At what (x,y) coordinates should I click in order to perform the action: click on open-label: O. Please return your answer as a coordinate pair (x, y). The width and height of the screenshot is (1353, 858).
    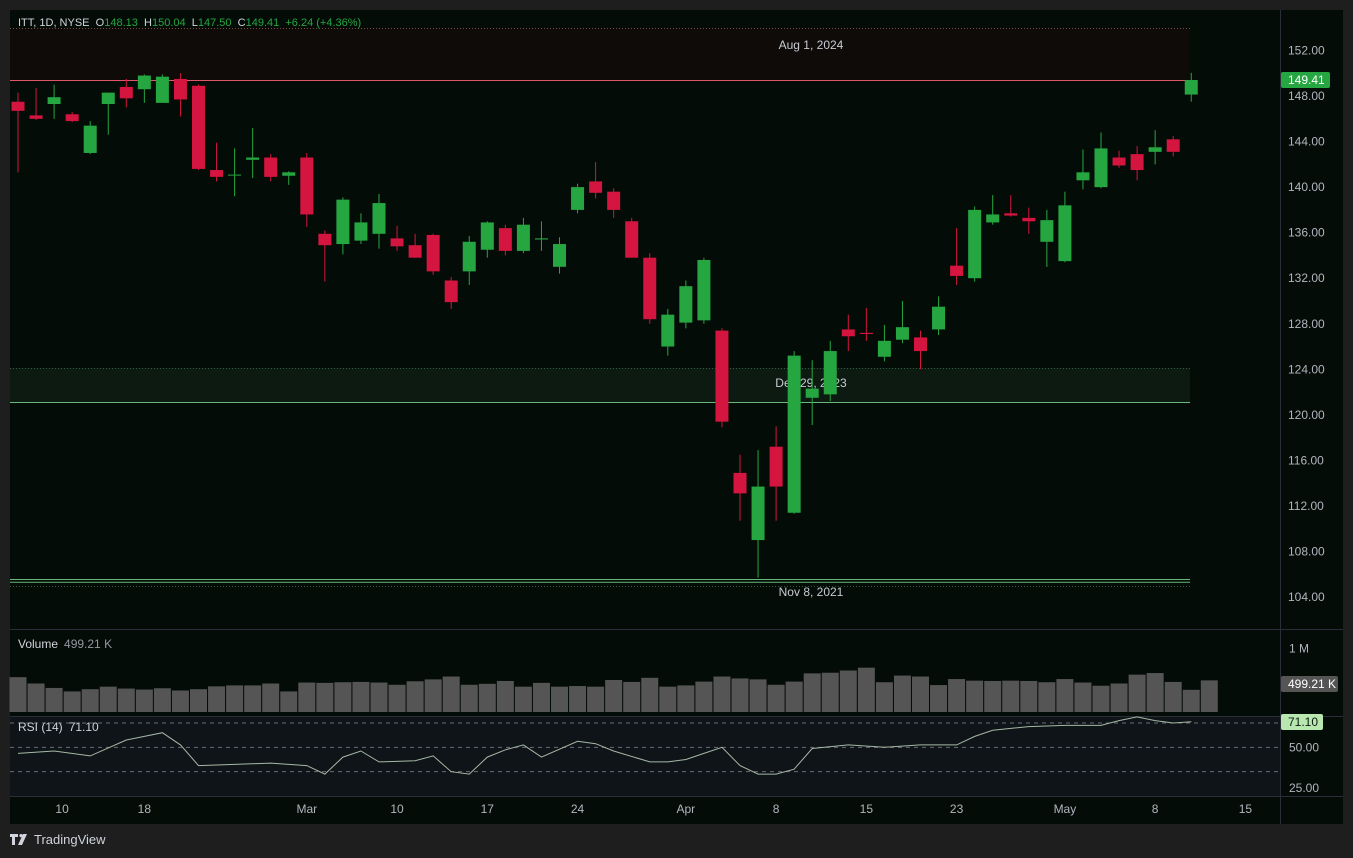
    Looking at the image, I should click on (100, 23).